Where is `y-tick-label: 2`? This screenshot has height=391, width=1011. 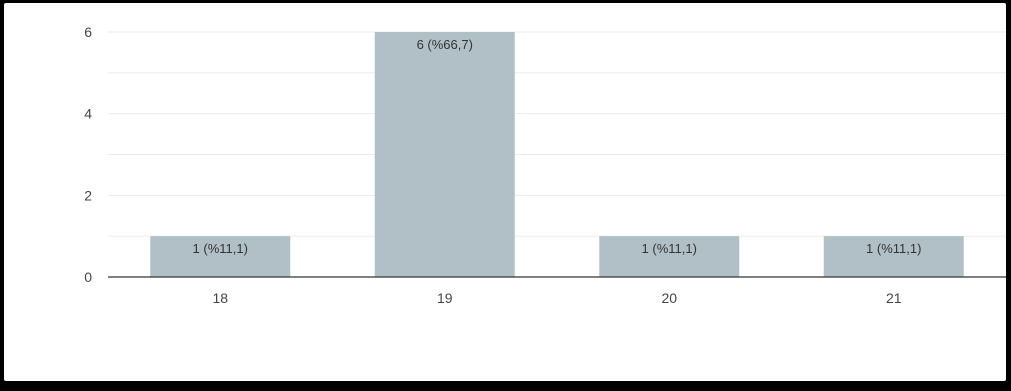
y-tick-label: 2 is located at coordinates (88, 195).